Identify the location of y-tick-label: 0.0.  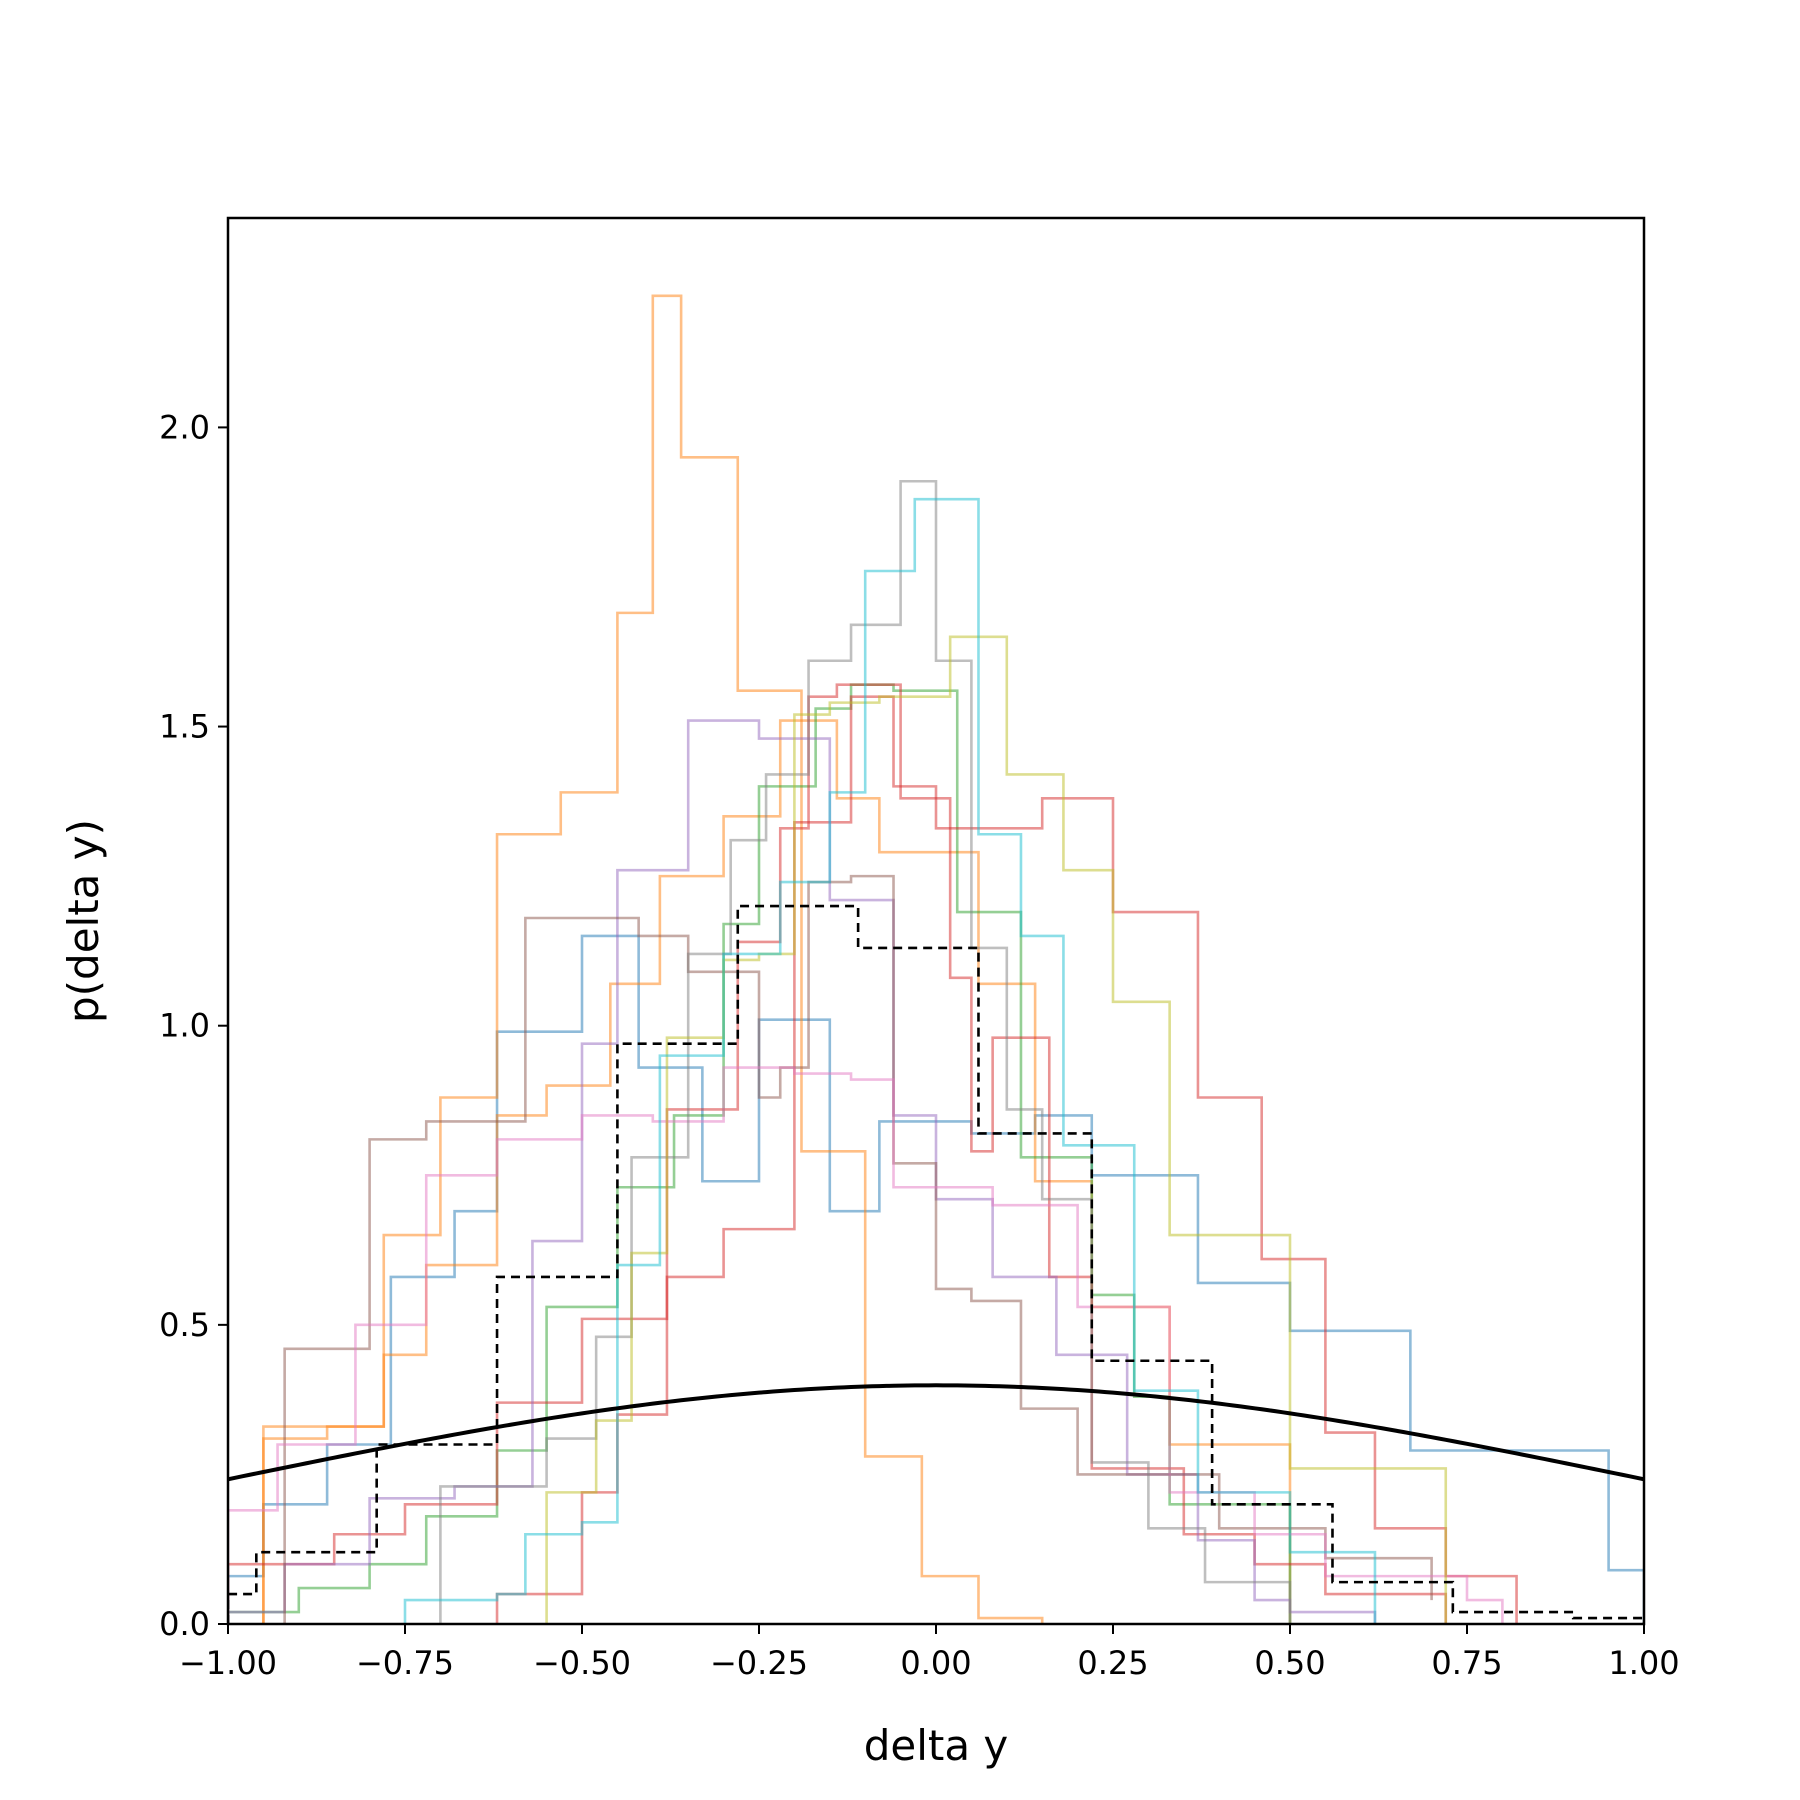
(184, 1624).